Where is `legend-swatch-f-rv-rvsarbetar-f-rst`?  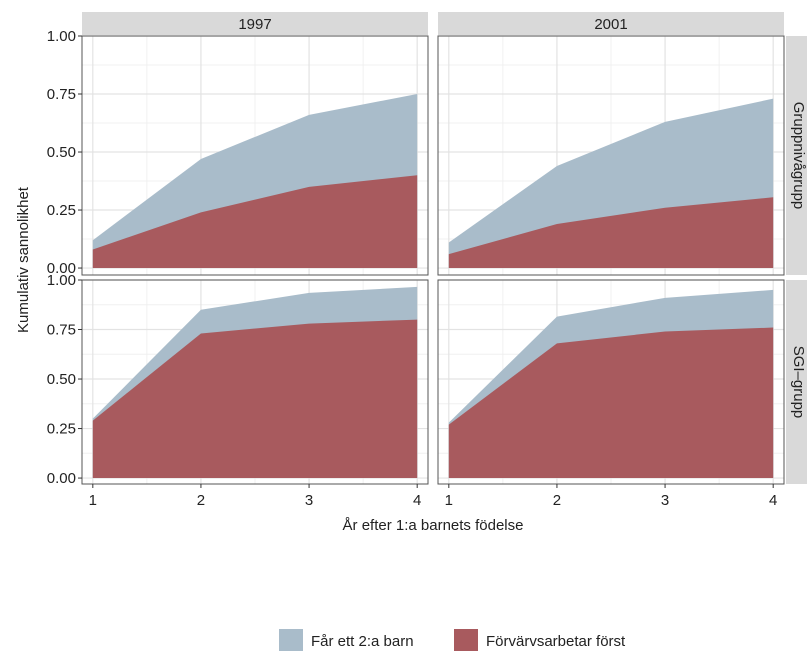
legend-swatch-f-rv-rvsarbetar-f-rst is located at coordinates (466, 640).